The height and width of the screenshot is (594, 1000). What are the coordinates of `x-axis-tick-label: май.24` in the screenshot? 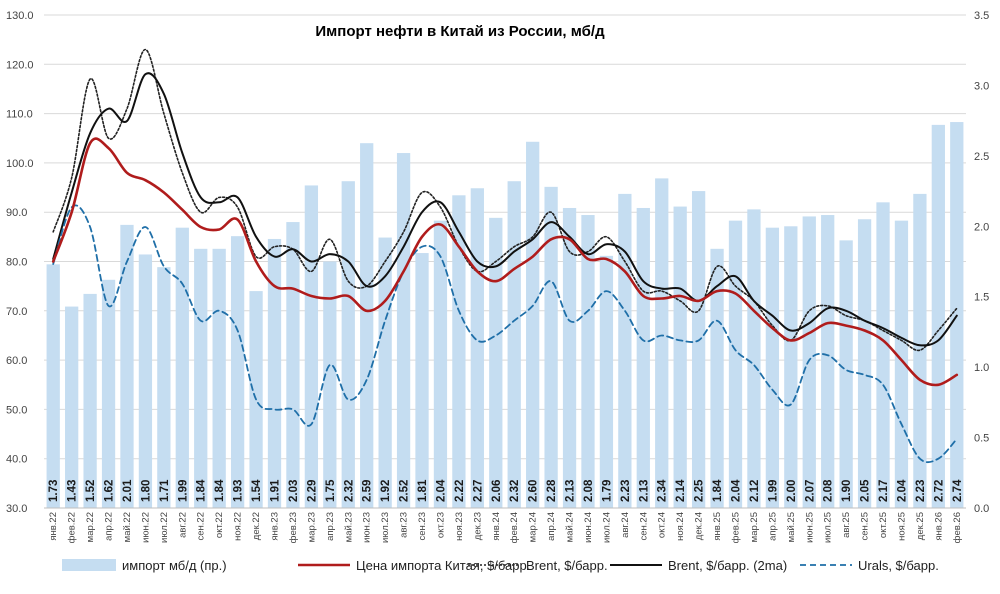 It's located at (570, 527).